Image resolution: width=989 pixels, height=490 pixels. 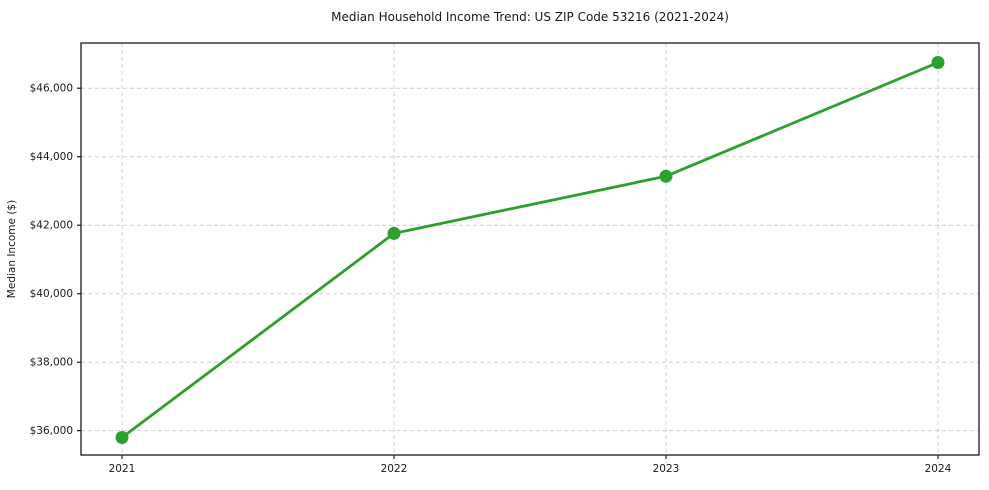 I want to click on y-tick-label: $46,000, so click(x=51, y=89).